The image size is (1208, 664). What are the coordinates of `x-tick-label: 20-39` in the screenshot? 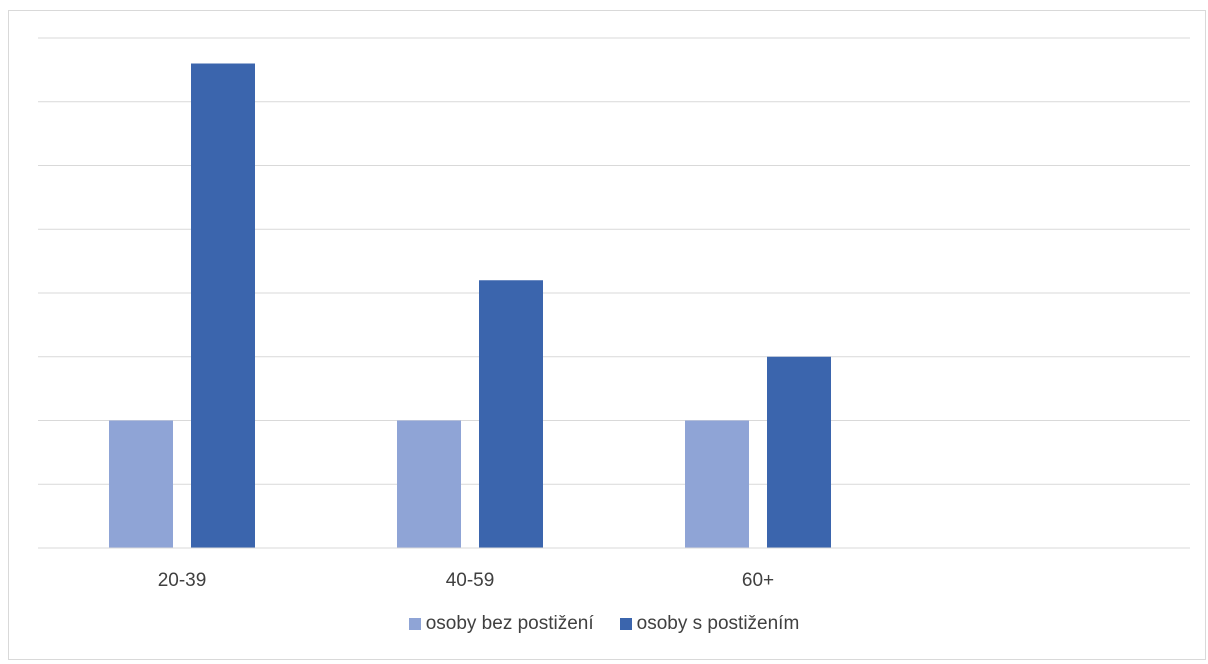 It's located at (182, 580).